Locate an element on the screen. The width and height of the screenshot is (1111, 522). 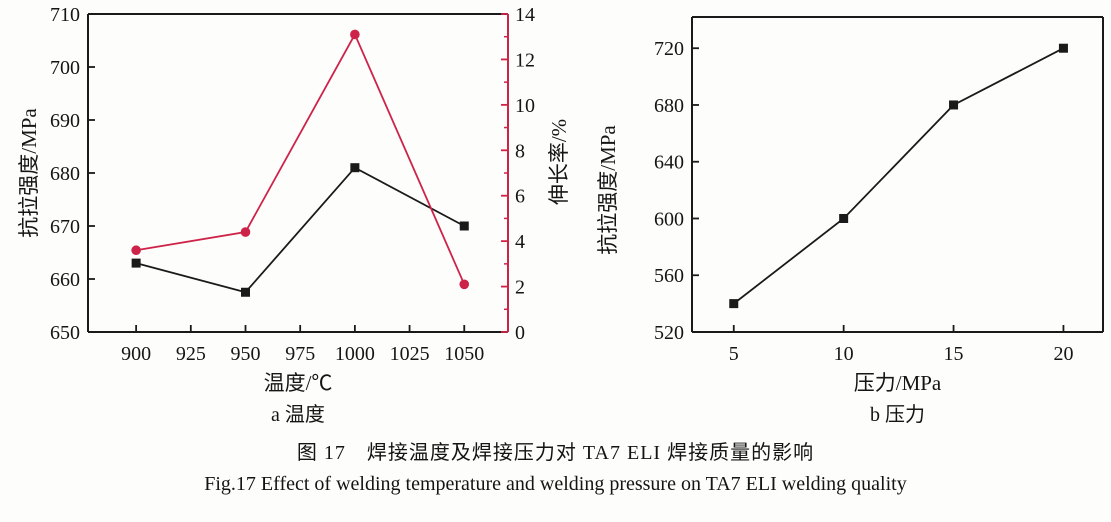
y-axis-title-right: 伸长率/% is located at coordinates (559, 162).